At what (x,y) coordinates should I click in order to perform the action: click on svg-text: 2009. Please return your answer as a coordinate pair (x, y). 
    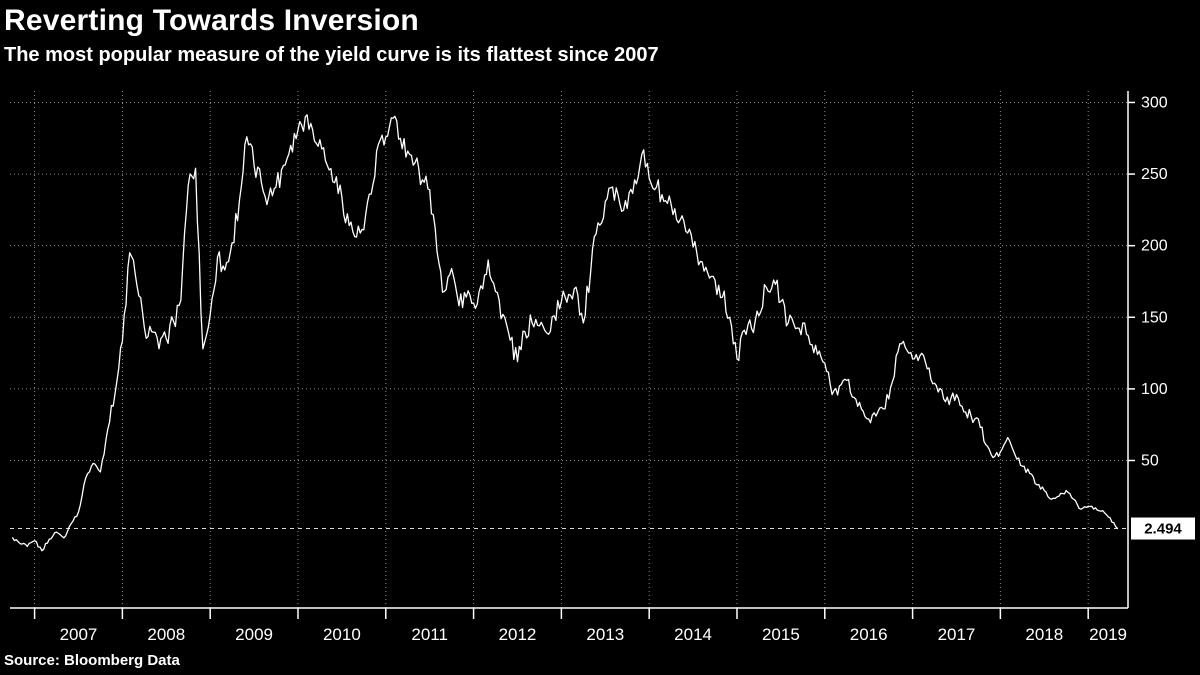
    Looking at the image, I should click on (254, 634).